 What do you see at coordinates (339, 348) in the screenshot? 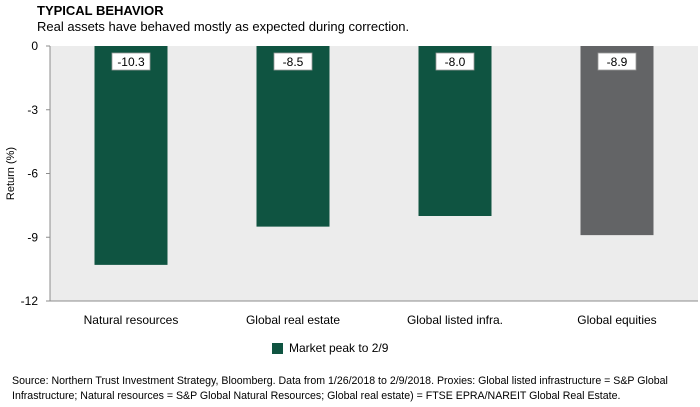
I see `legend-label: Market peak to 2/9` at bounding box center [339, 348].